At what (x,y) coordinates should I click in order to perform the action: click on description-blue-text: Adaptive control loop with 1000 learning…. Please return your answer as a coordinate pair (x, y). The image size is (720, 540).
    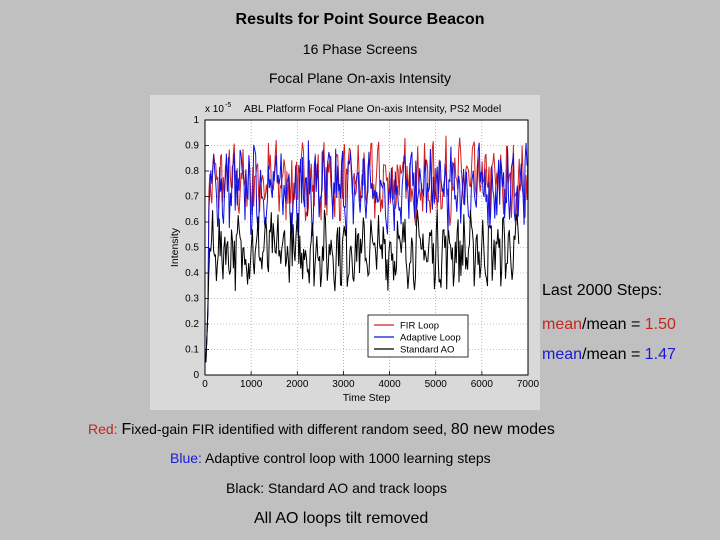
    Looking at the image, I should click on (348, 458).